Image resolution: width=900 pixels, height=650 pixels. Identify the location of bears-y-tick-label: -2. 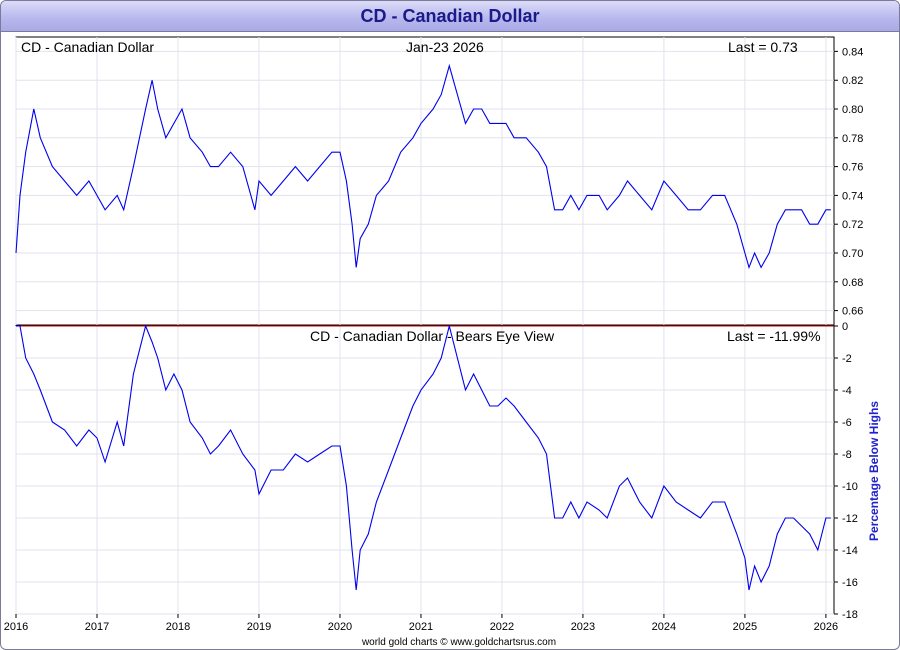
(847, 359).